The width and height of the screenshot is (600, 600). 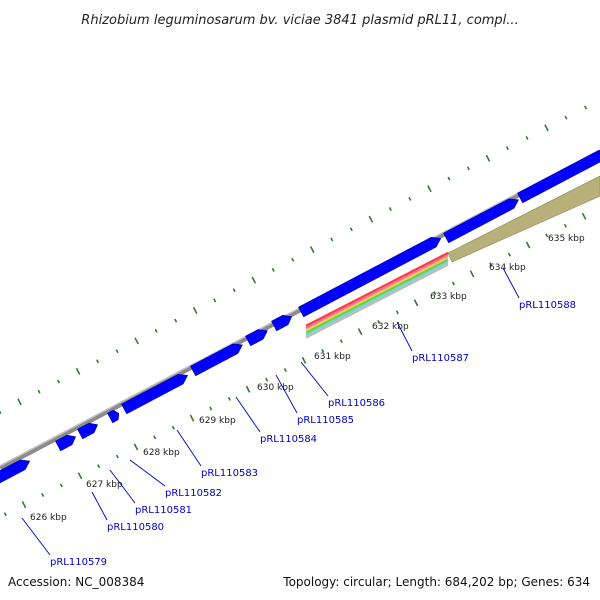 I want to click on tick-label: 631 kbp, so click(x=332, y=357).